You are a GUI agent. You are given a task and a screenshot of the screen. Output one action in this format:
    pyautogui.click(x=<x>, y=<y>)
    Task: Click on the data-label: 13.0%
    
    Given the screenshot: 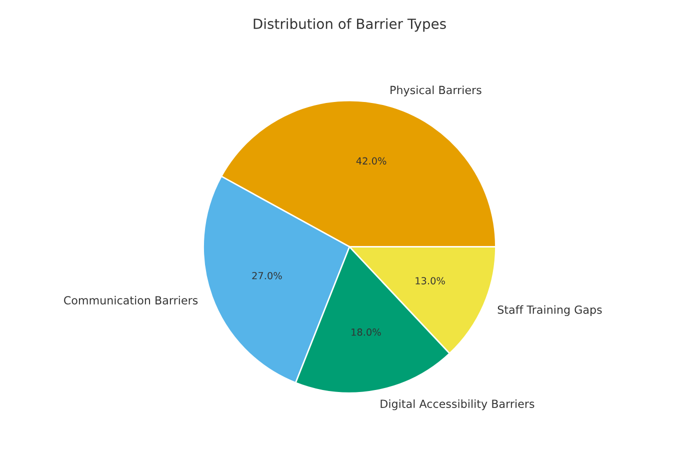 What is the action you would take?
    pyautogui.click(x=430, y=280)
    